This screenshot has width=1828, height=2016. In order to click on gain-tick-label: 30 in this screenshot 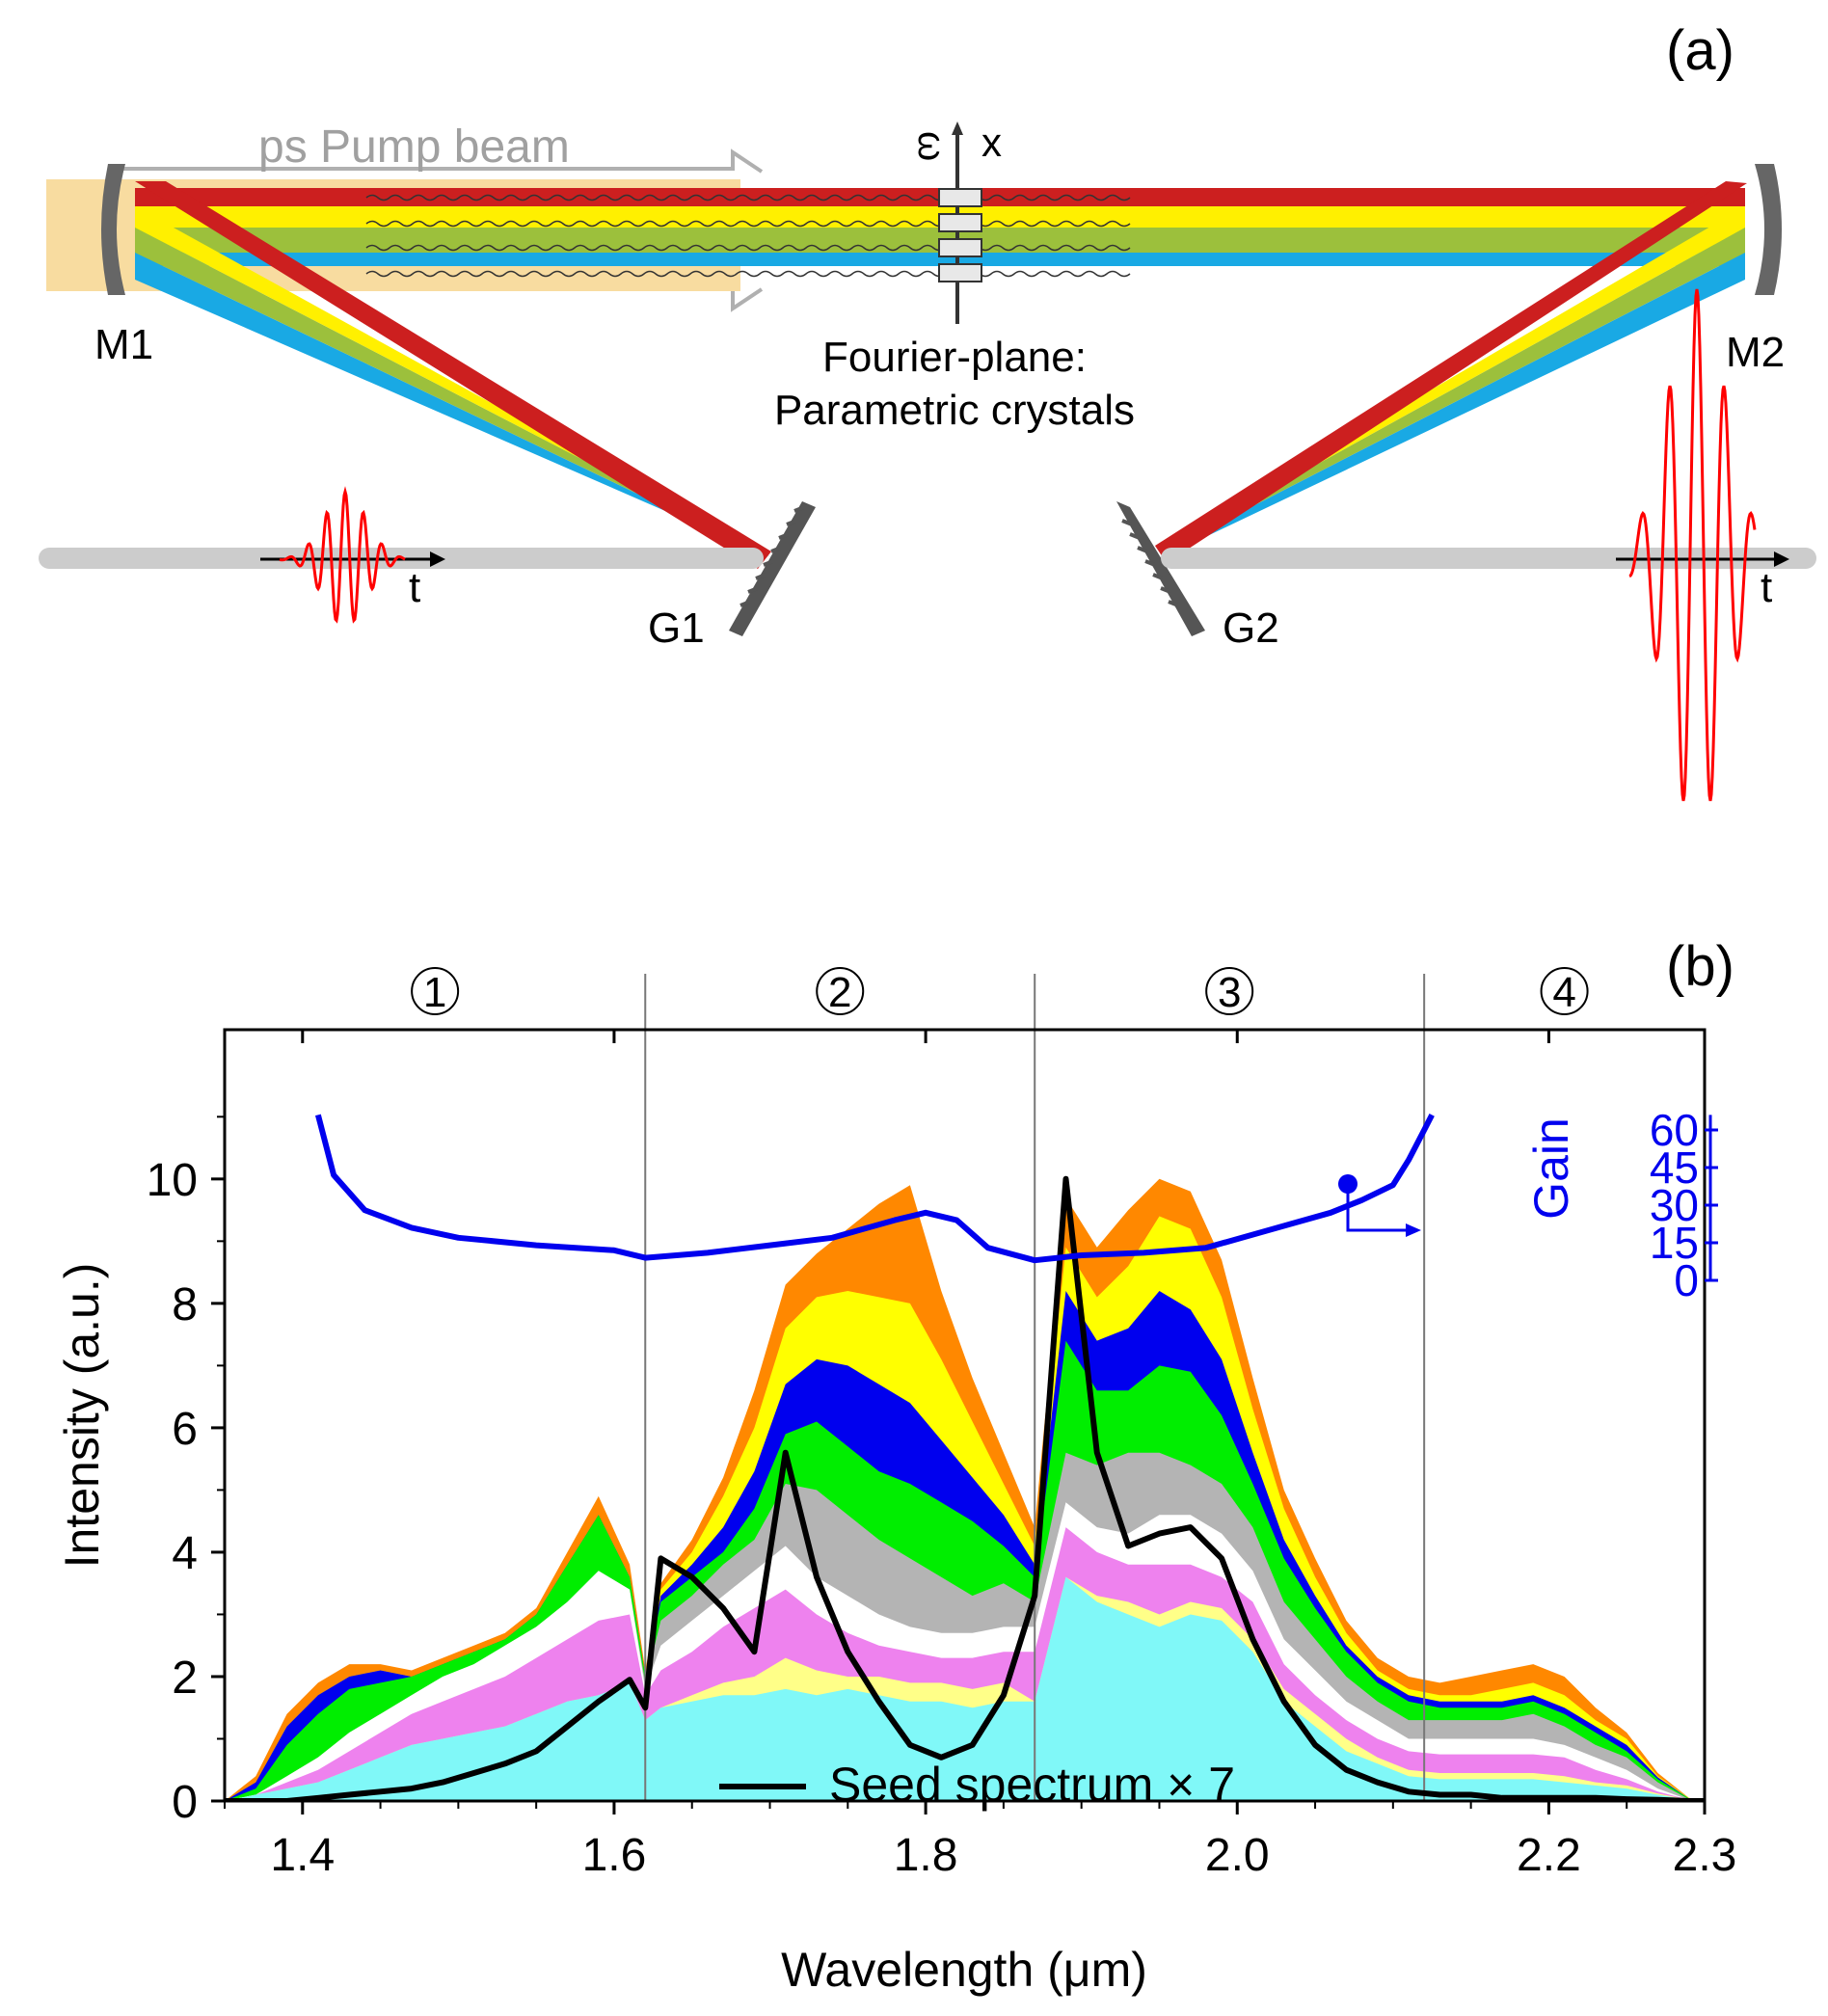, I will do `click(1675, 1205)`.